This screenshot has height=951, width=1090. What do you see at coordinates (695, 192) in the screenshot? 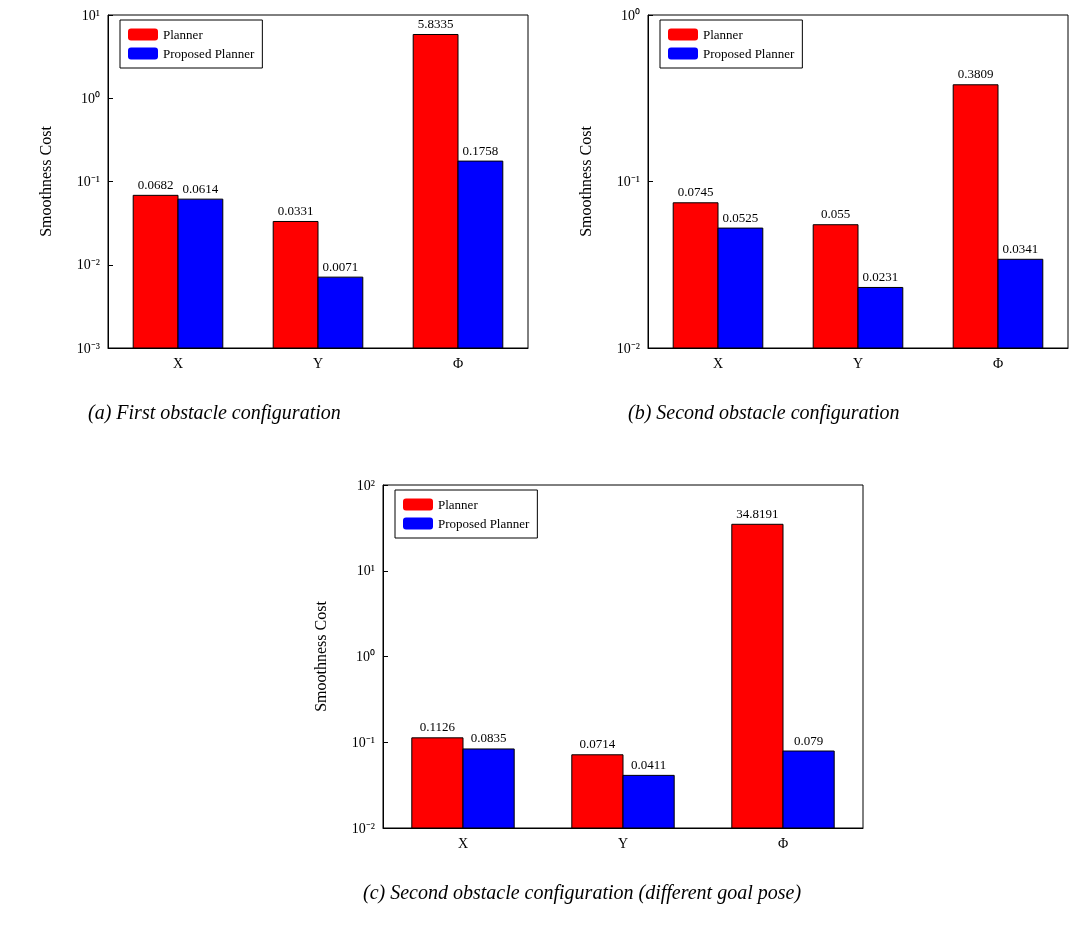
I see `data-label: 0.0745` at bounding box center [695, 192].